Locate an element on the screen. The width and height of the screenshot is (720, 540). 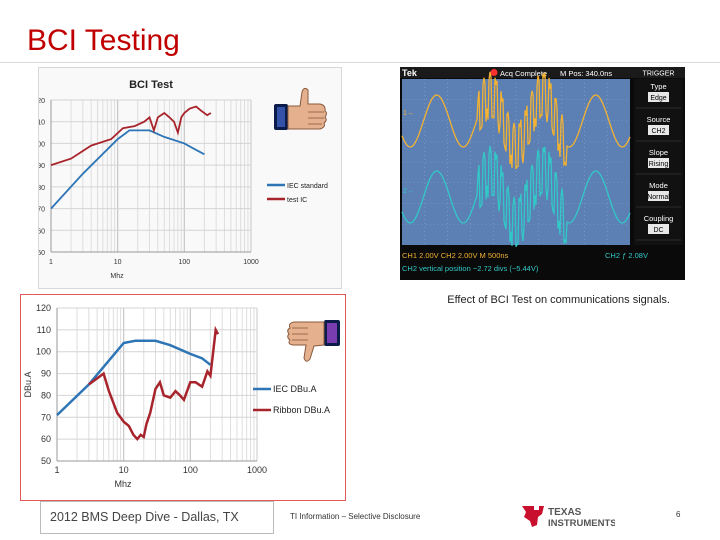
ch2-waveform is located at coordinates (516, 196).